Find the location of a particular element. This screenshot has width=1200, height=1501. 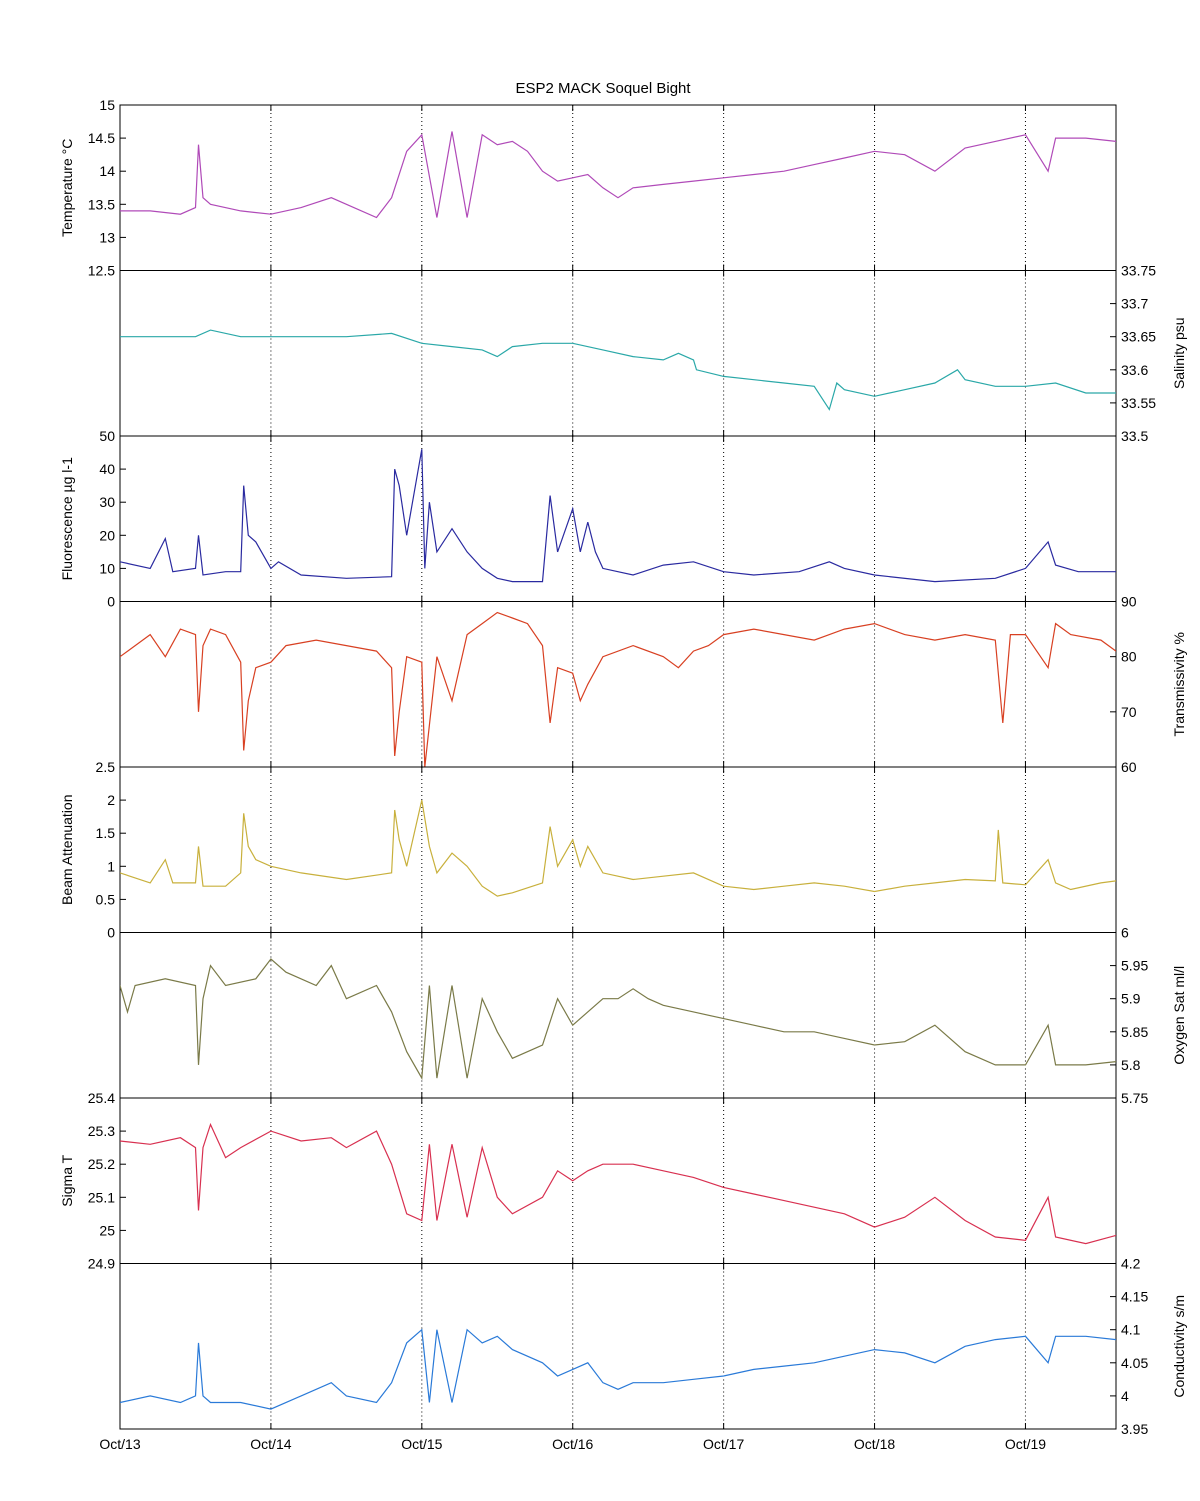

series-line-fluorescence is located at coordinates (618, 516).